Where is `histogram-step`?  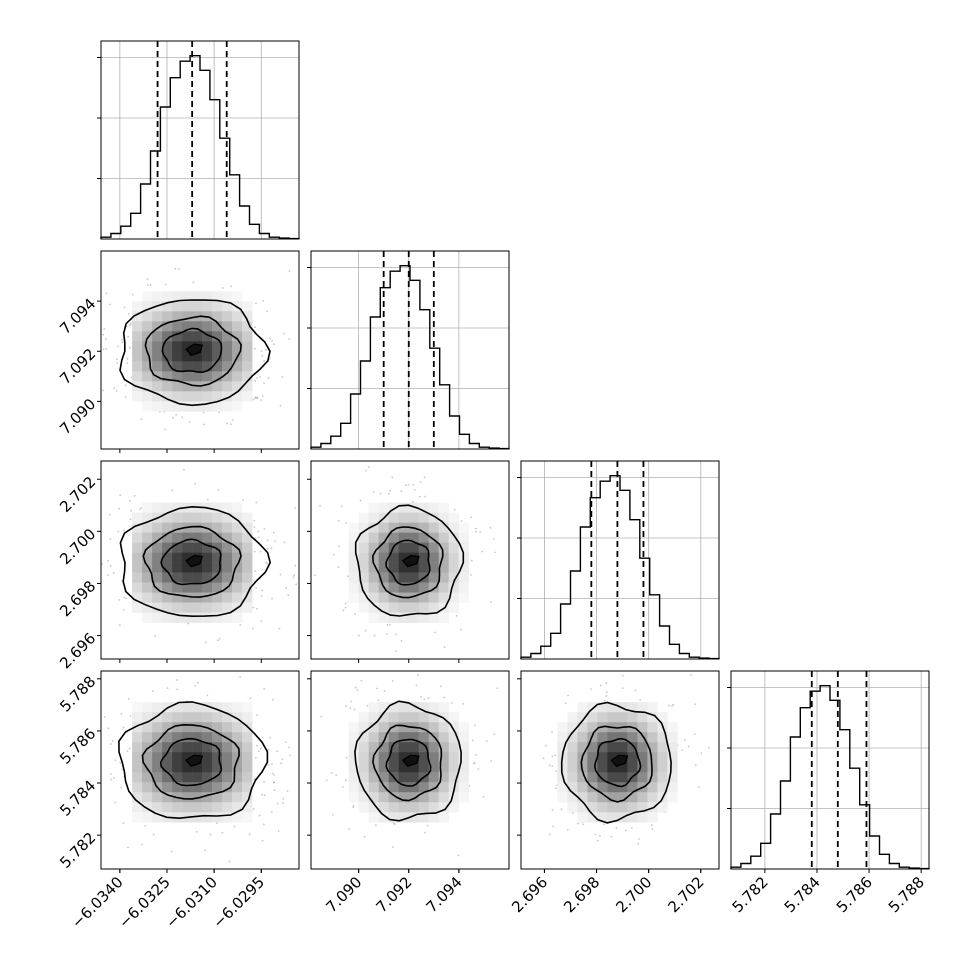 histogram-step is located at coordinates (830, 777).